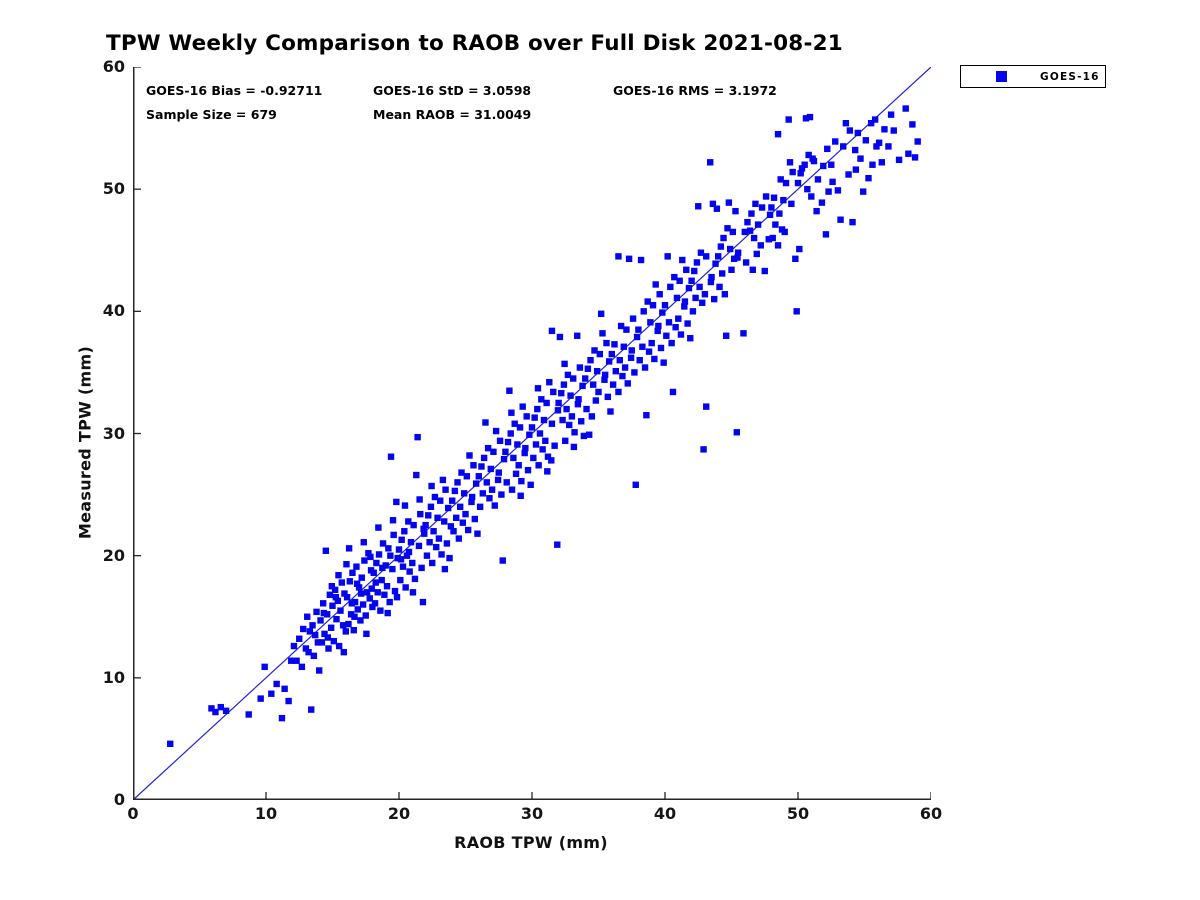  Describe the element at coordinates (113, 433) in the screenshot. I see `y-tick-label: 30` at that location.